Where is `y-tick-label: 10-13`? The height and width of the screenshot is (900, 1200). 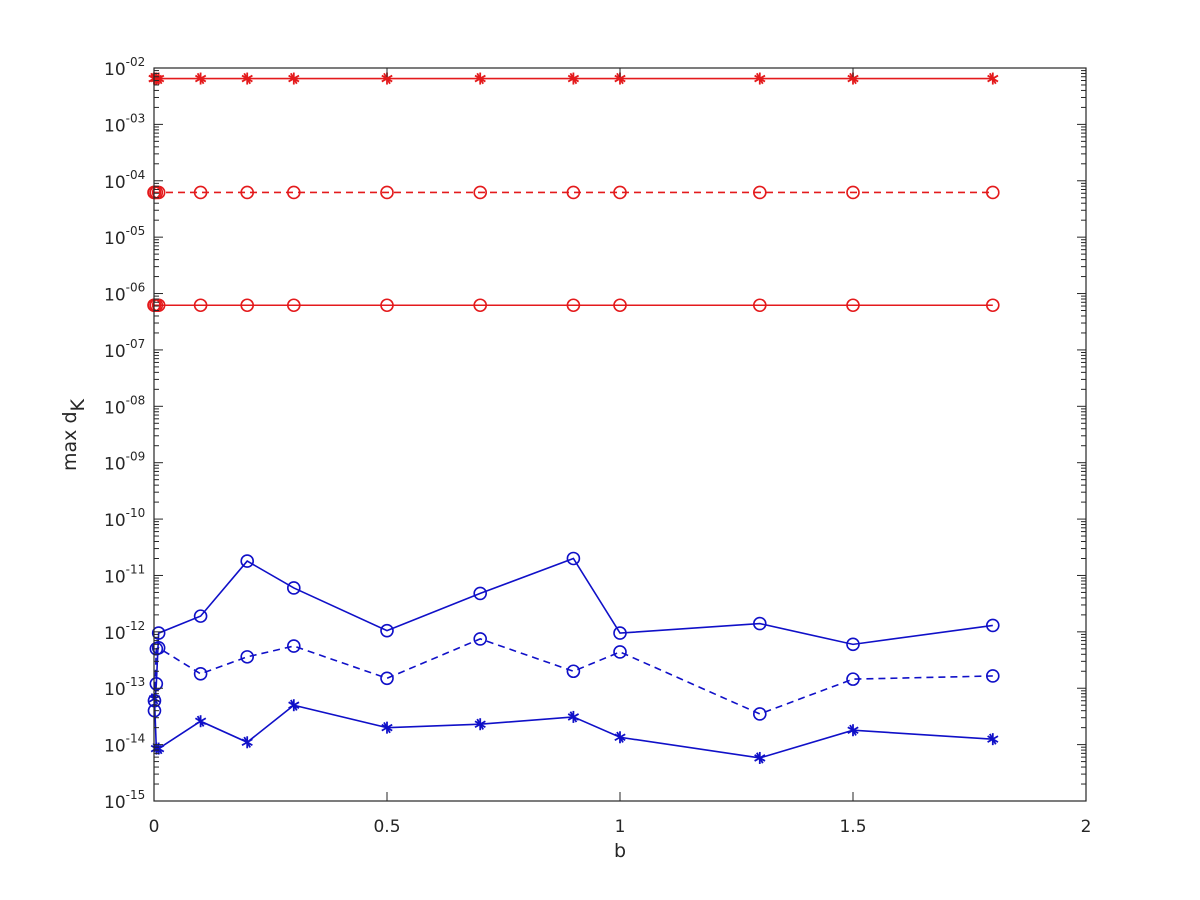
y-tick-label: 10-13 is located at coordinates (124, 687).